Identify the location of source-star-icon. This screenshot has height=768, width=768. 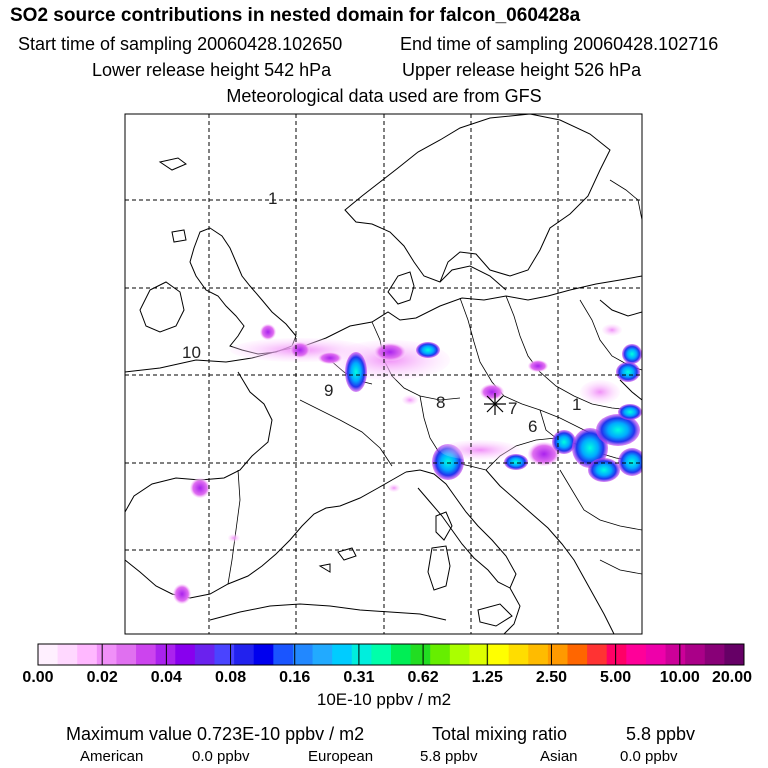
(495, 404).